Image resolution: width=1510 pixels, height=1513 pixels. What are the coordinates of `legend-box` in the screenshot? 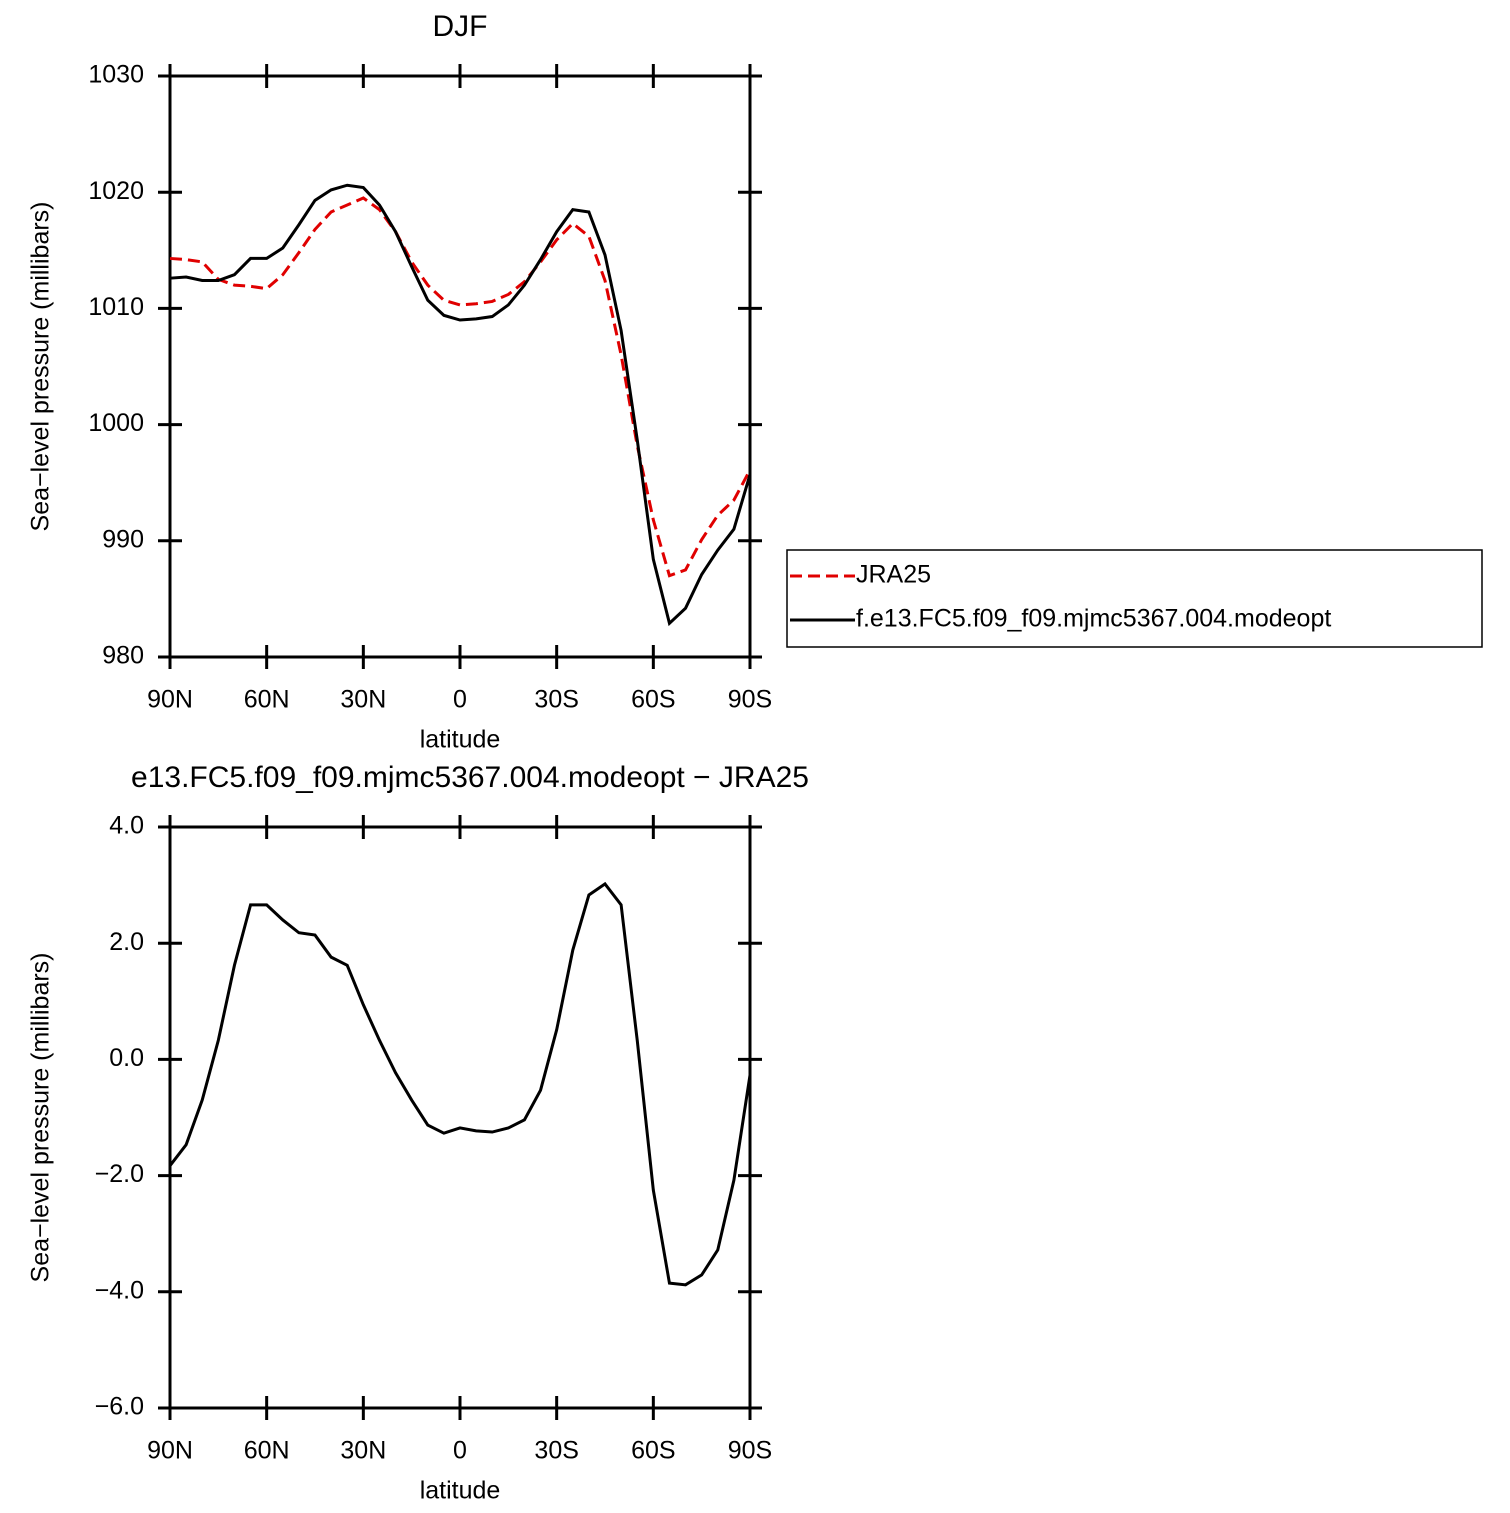 It's located at (1134, 598).